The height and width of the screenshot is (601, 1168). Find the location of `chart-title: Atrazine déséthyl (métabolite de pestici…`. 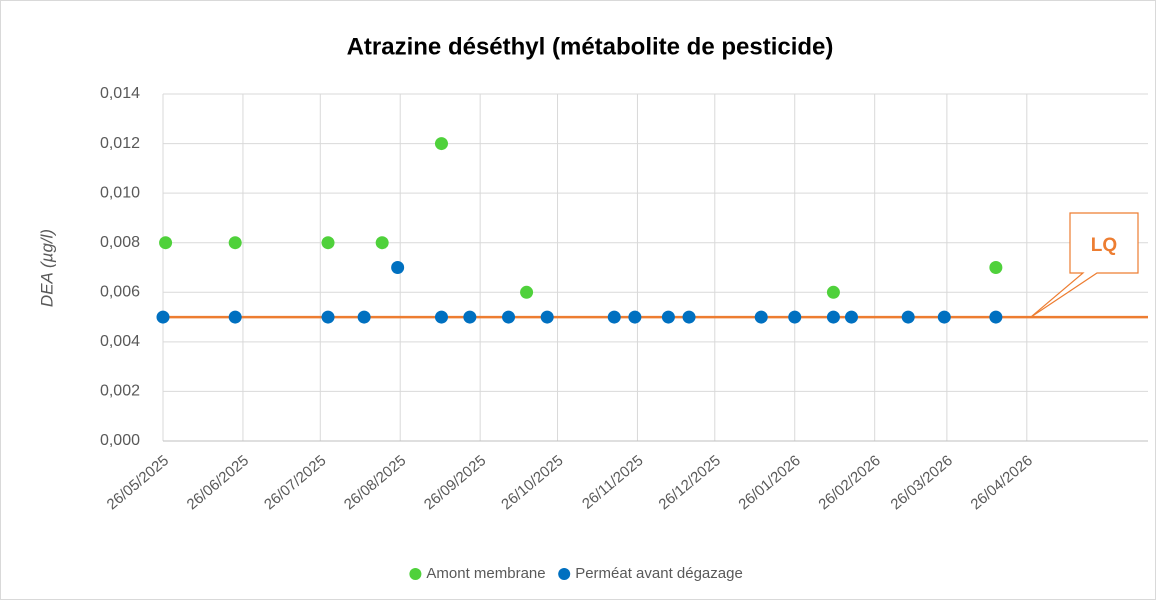

chart-title: Atrazine déséthyl (métabolite de pestici… is located at coordinates (590, 46).